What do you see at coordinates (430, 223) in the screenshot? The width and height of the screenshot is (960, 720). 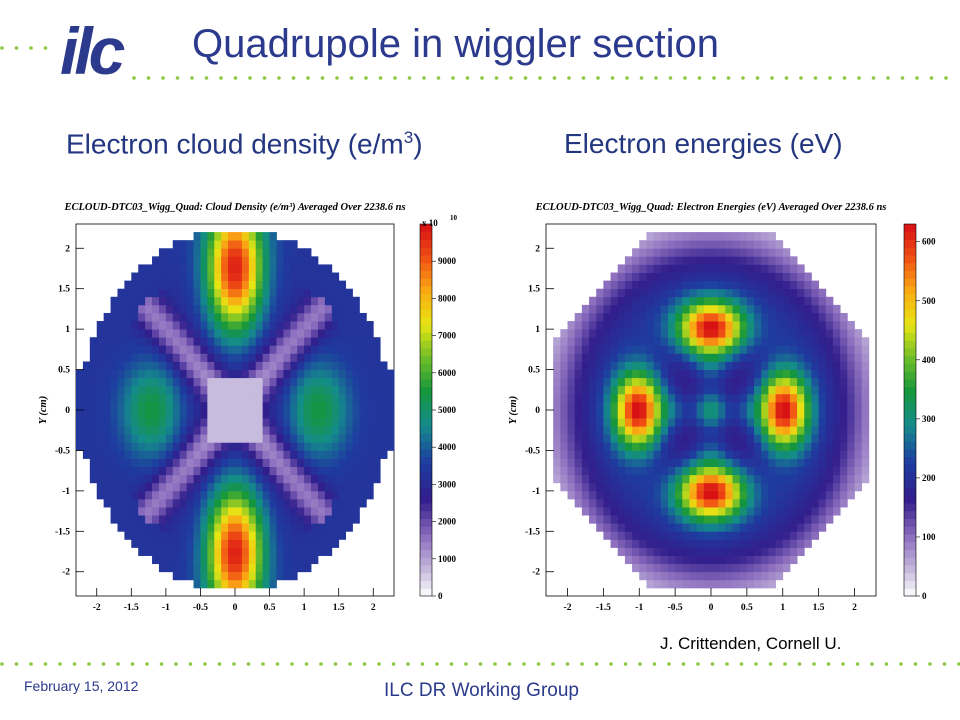 I see `colorbar-exponent: x 10` at bounding box center [430, 223].